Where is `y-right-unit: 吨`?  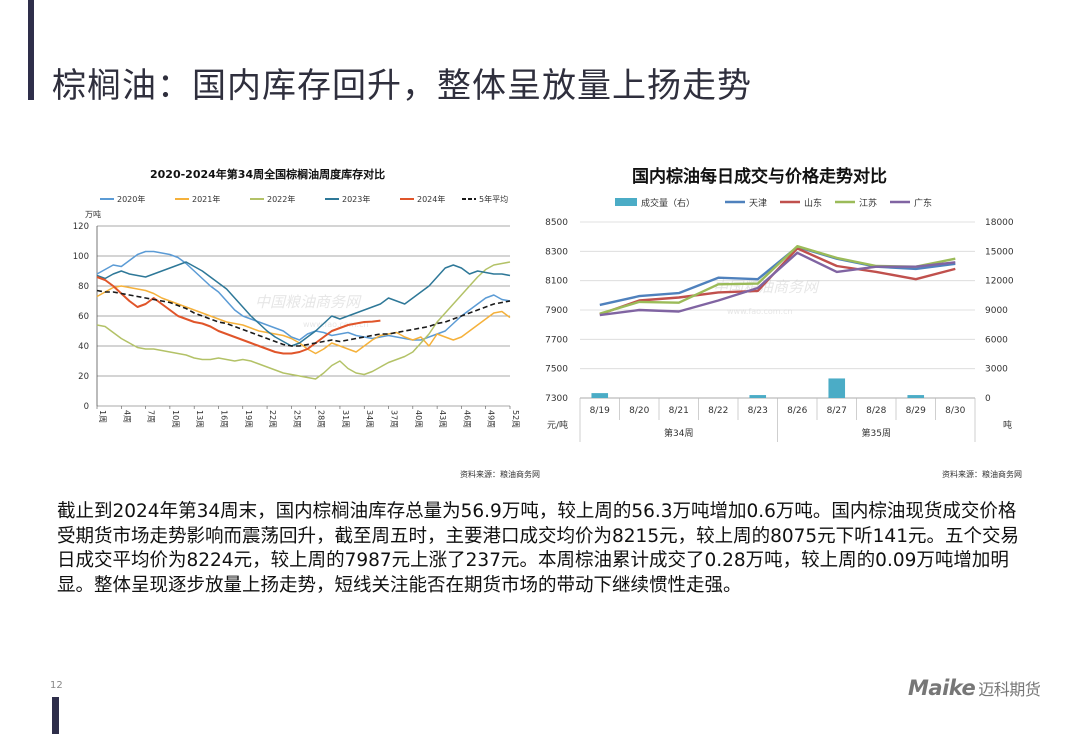 y-right-unit: 吨 is located at coordinates (1007, 425).